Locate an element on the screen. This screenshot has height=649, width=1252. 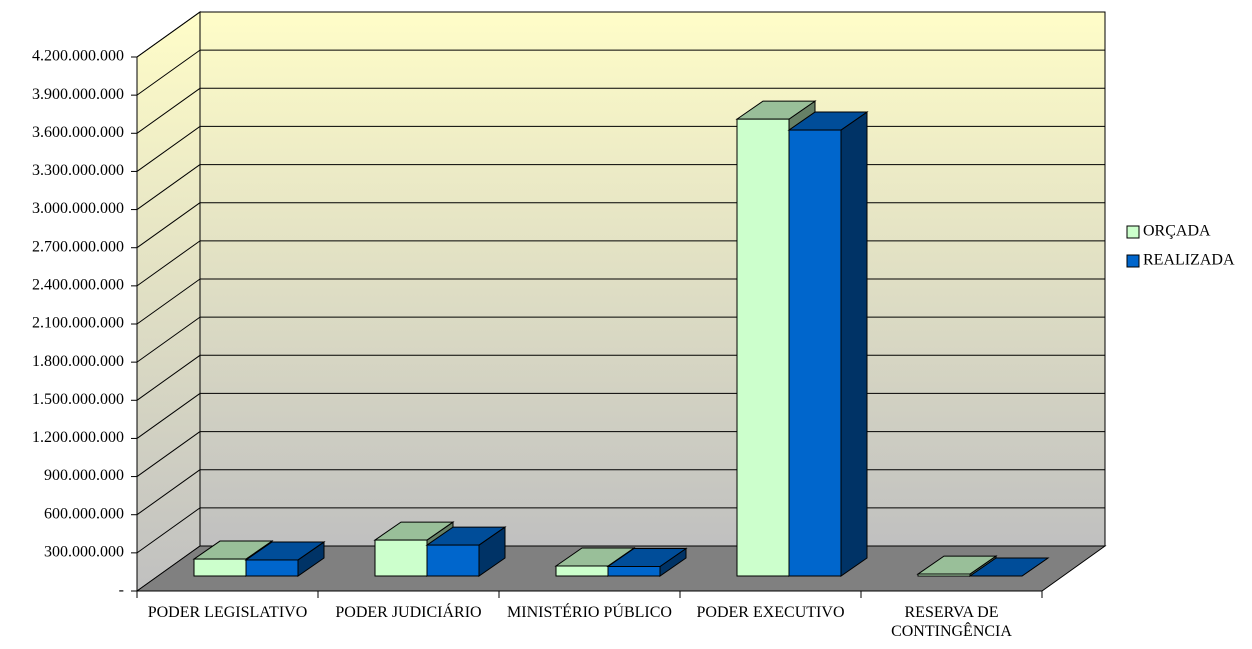
legend-label: ORÇADA is located at coordinates (1177, 231).